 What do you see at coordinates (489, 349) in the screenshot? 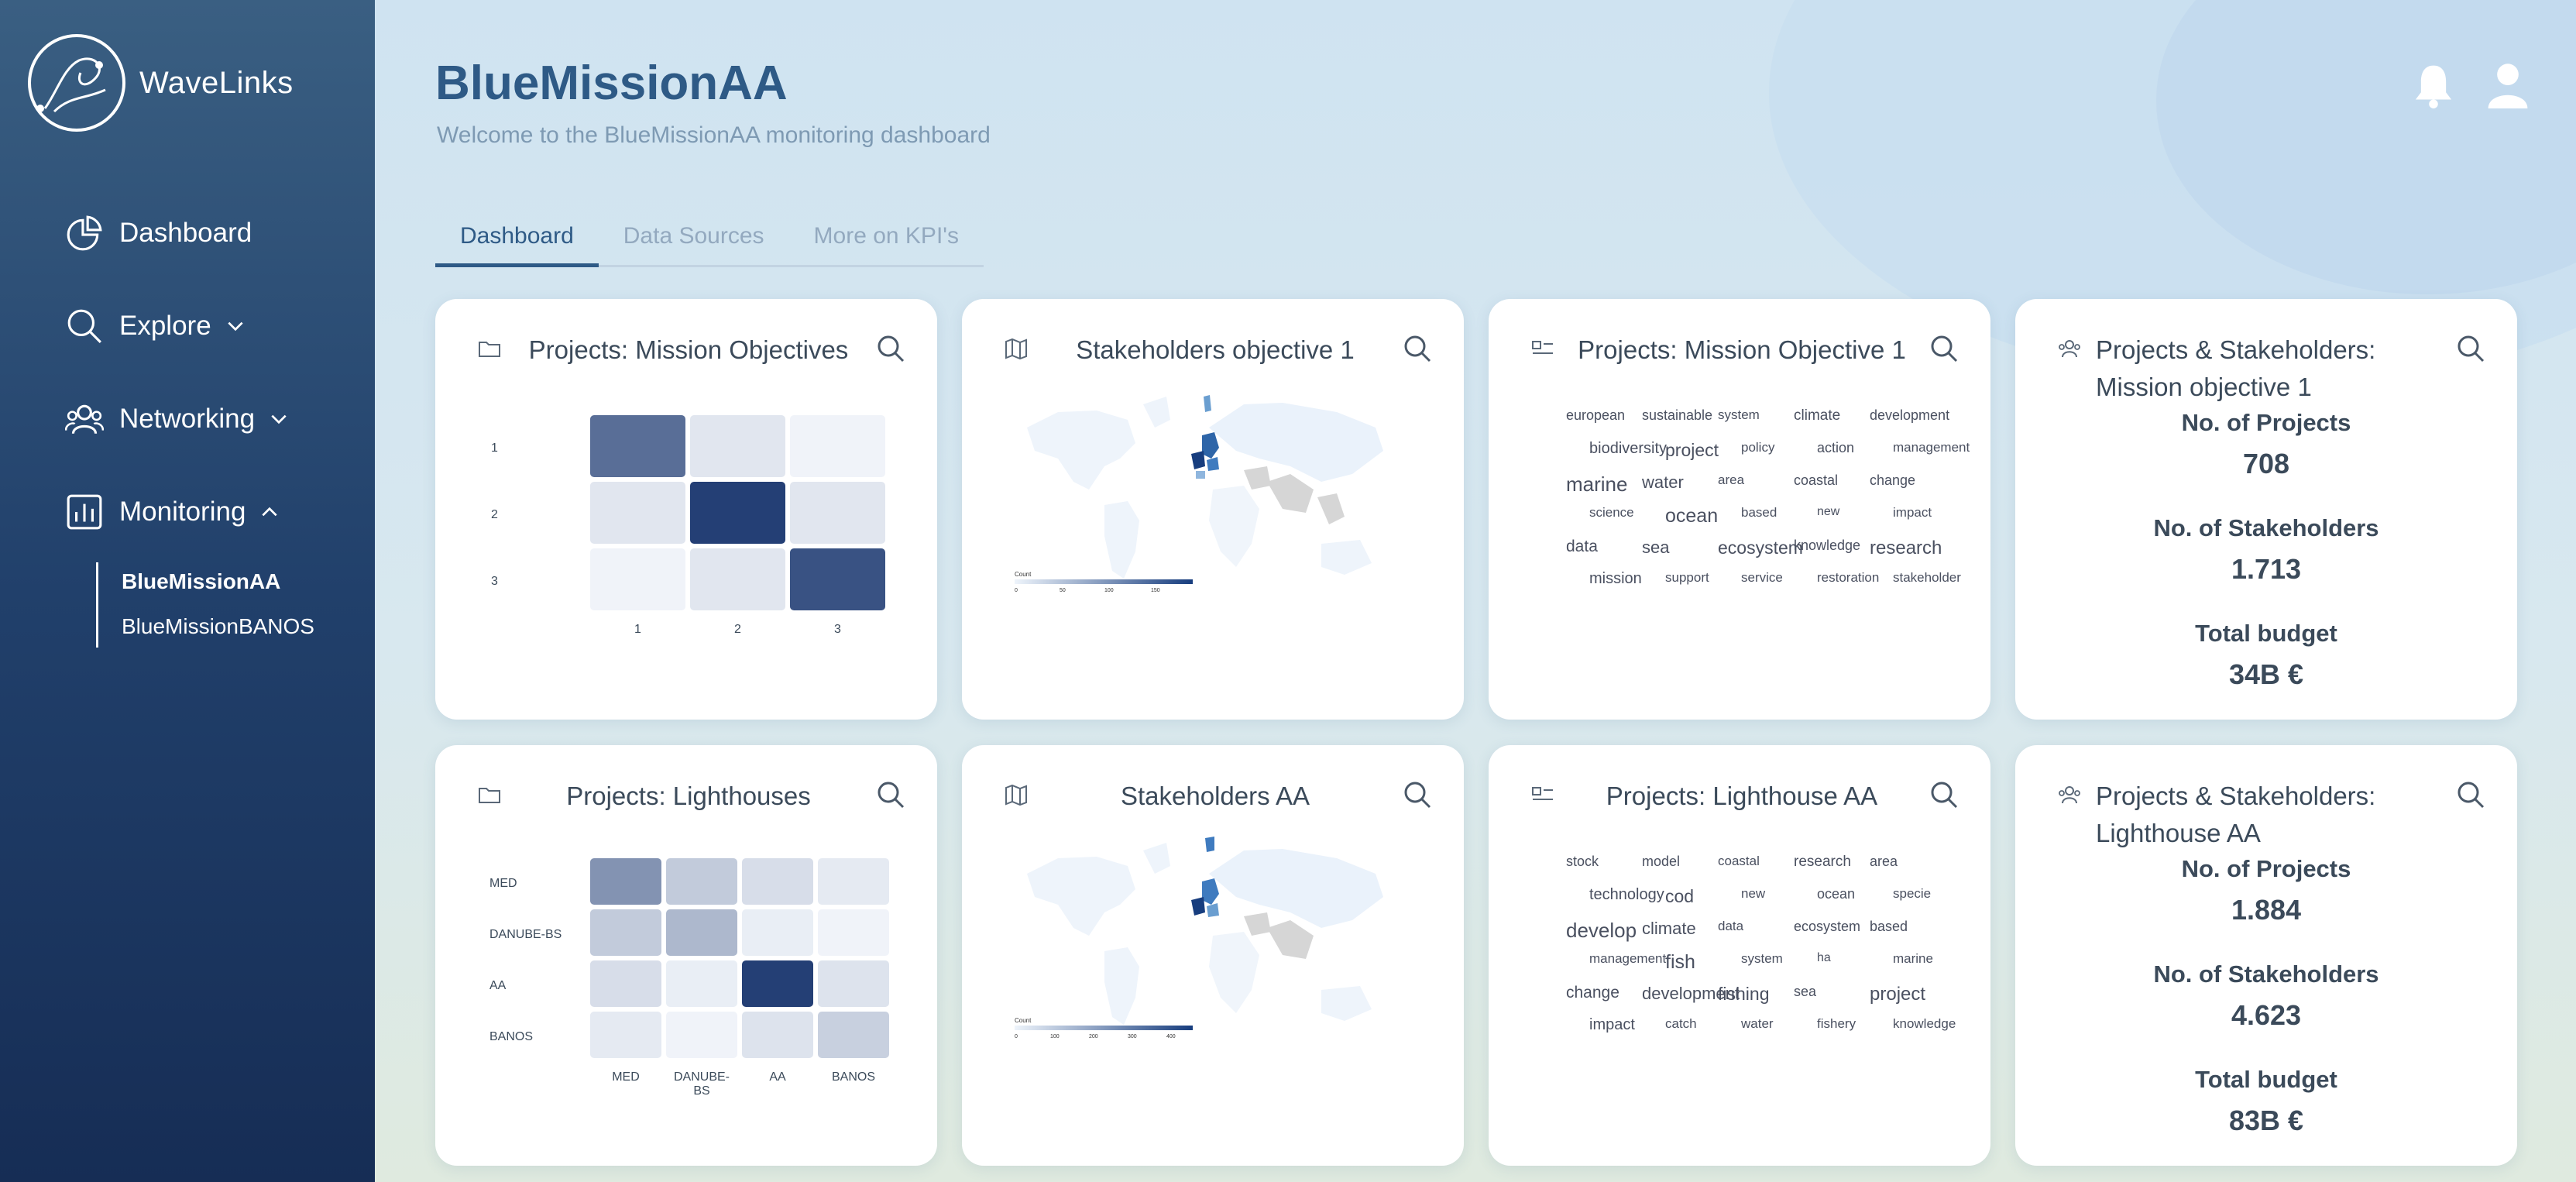
I see `folder-icon` at bounding box center [489, 349].